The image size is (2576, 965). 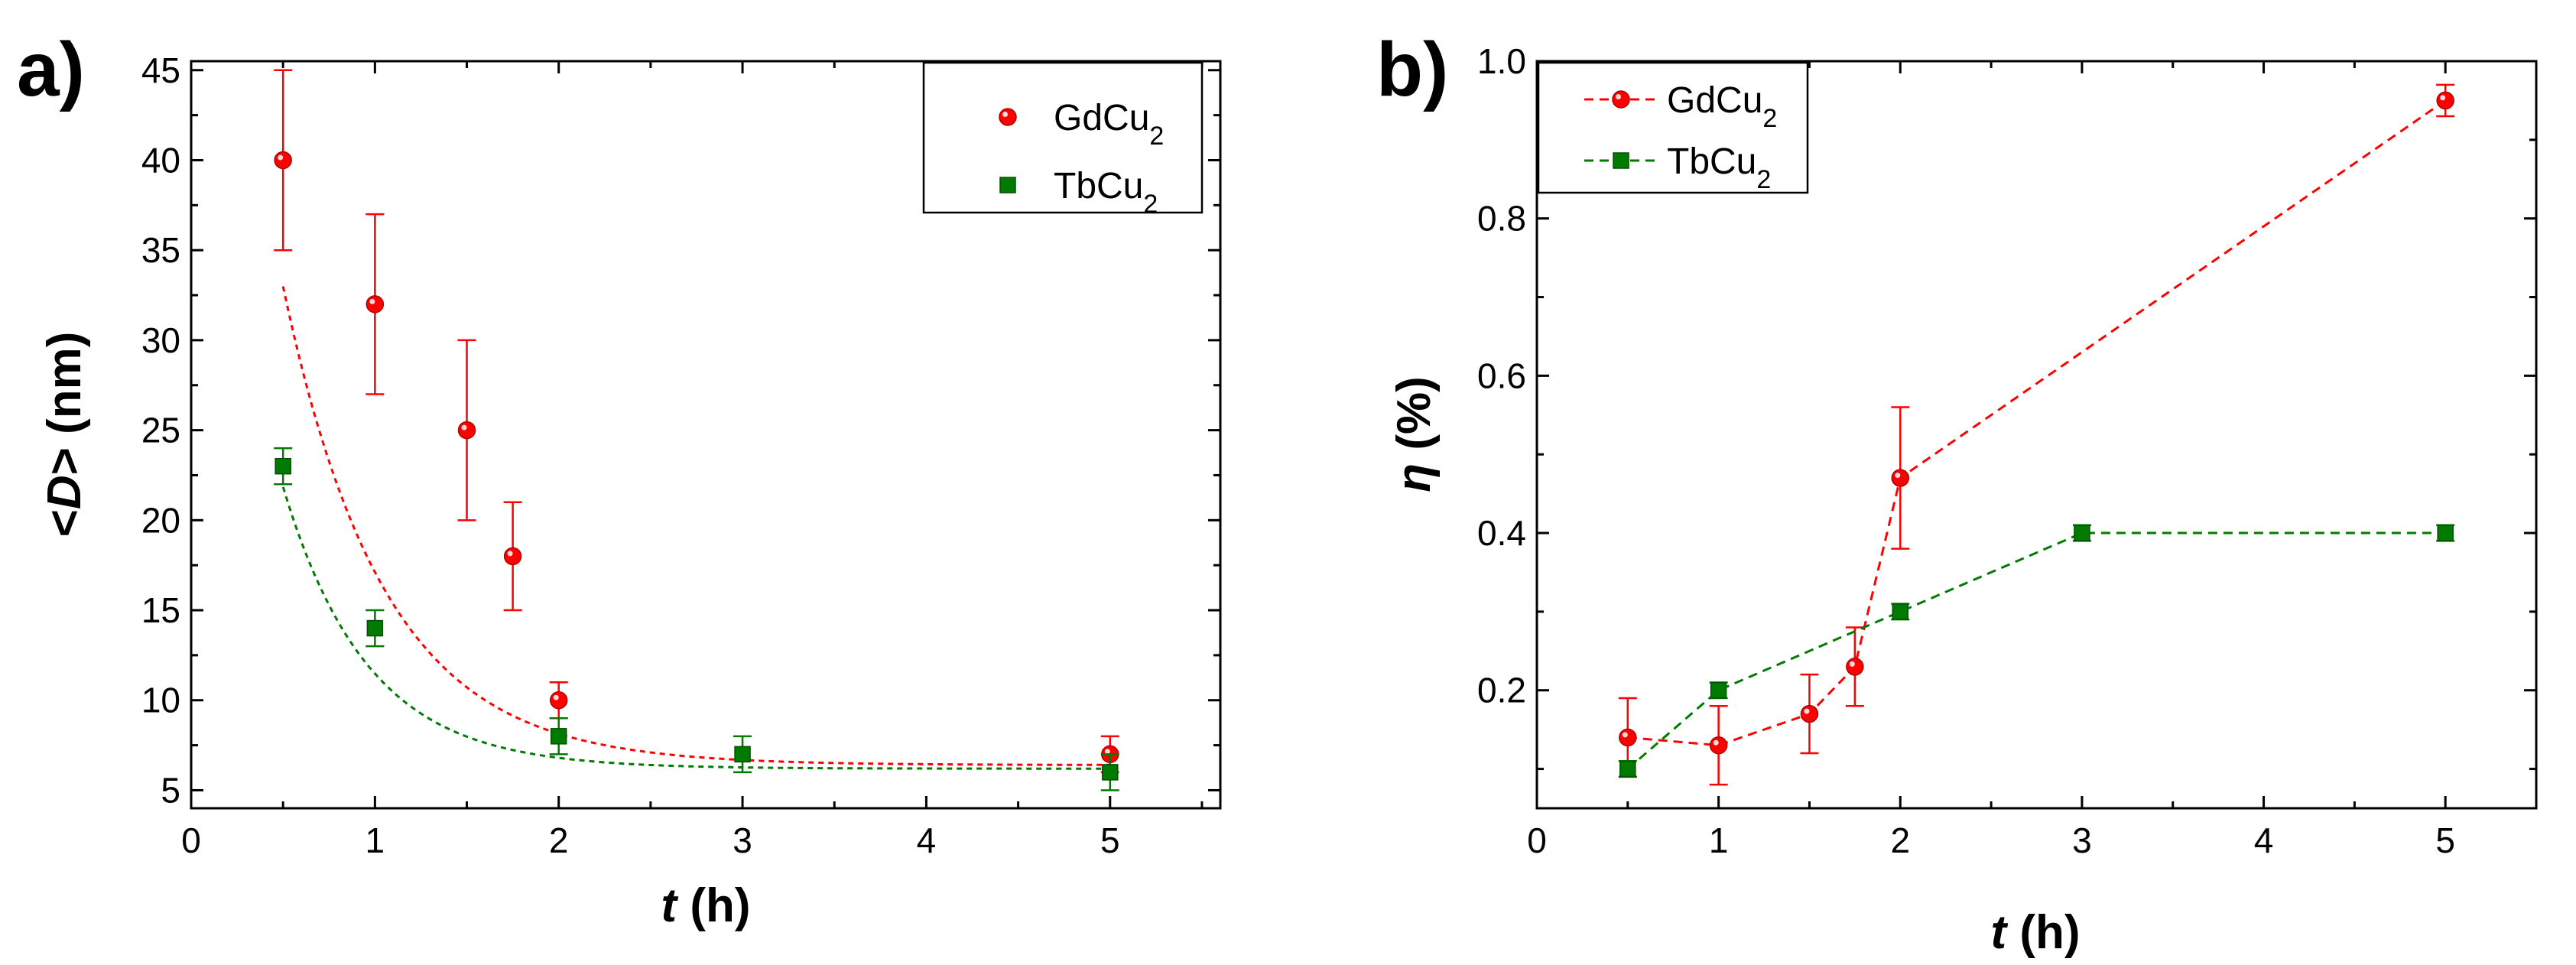 What do you see at coordinates (161, 160) in the screenshot?
I see `y-tick-label: 40` at bounding box center [161, 160].